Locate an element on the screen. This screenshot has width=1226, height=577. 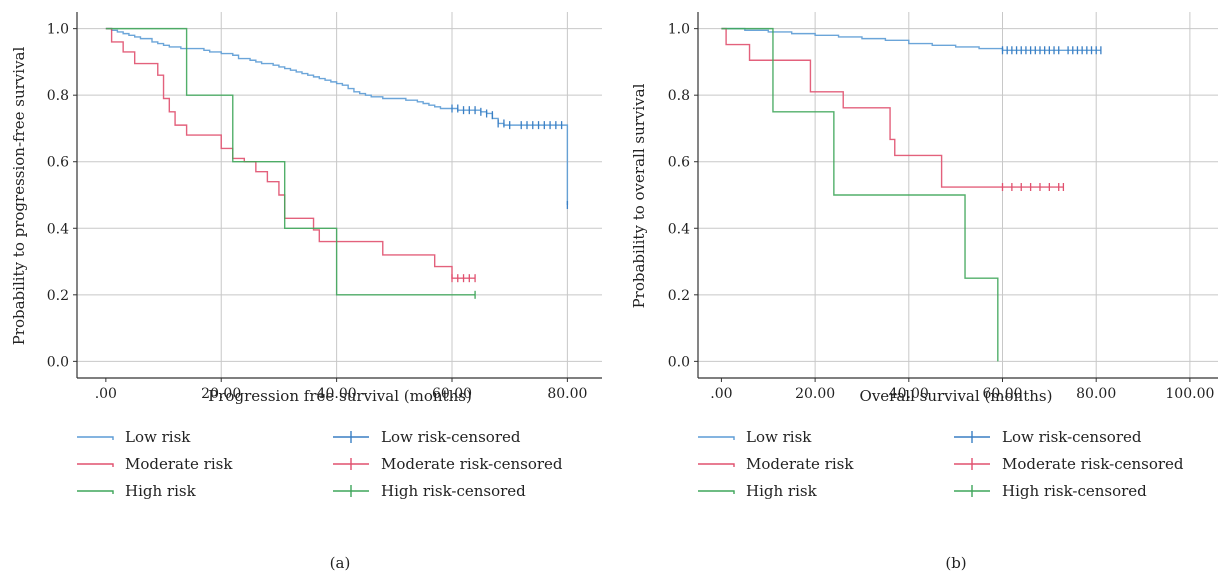
y-axis-label: Probability to overall survival is located at coordinates (639, 195).